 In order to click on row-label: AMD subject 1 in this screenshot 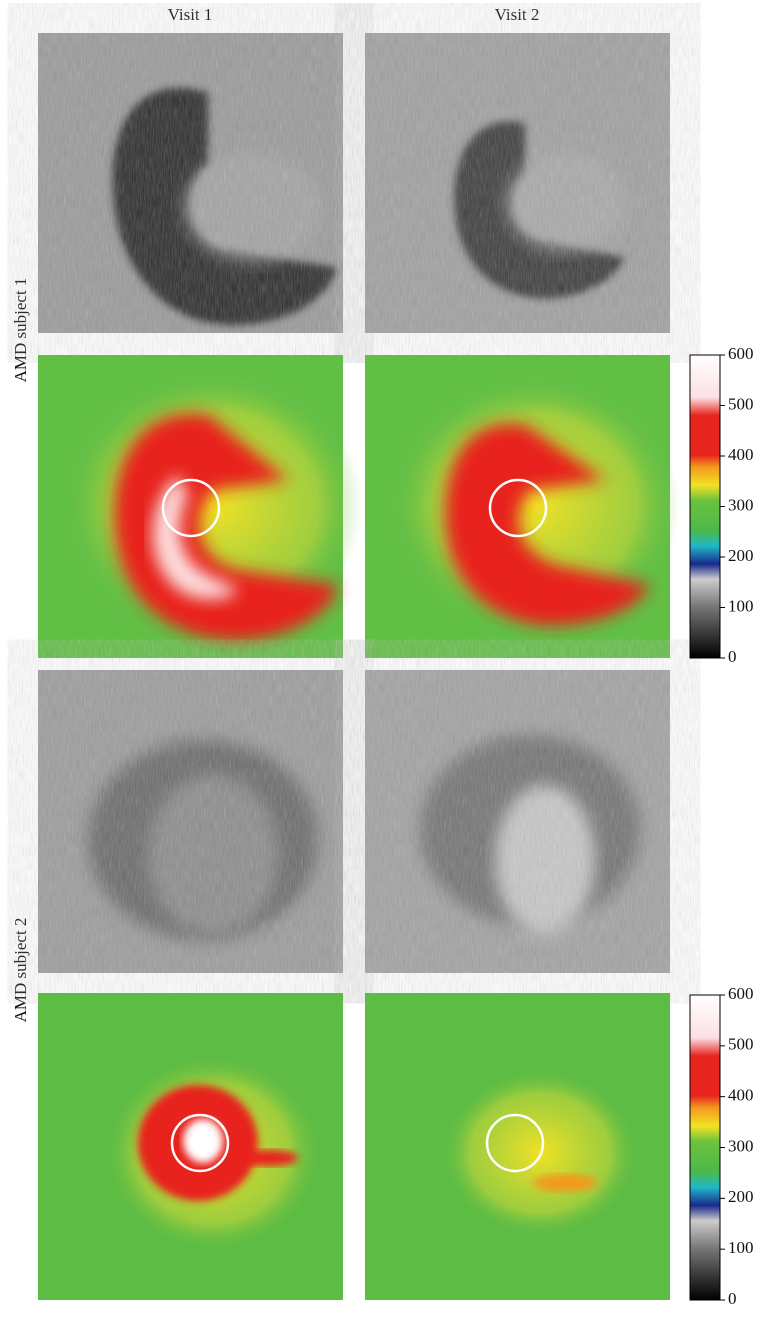, I will do `click(20, 330)`.